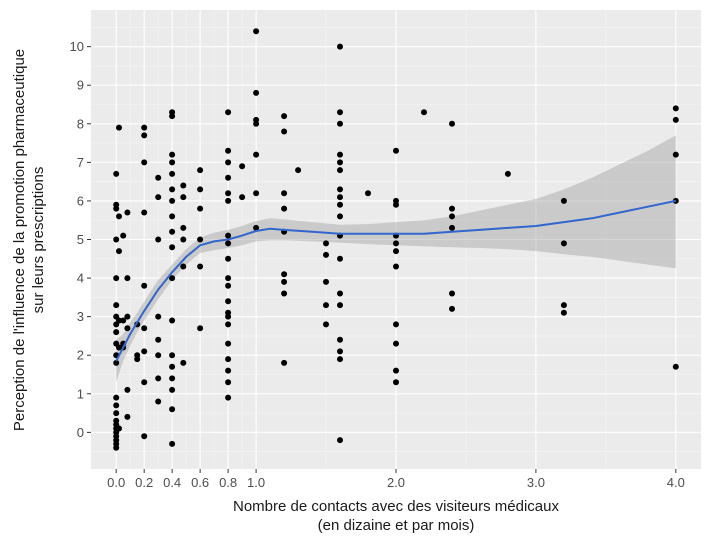 The image size is (707, 537). I want to click on y-tick-label: 6, so click(80, 200).